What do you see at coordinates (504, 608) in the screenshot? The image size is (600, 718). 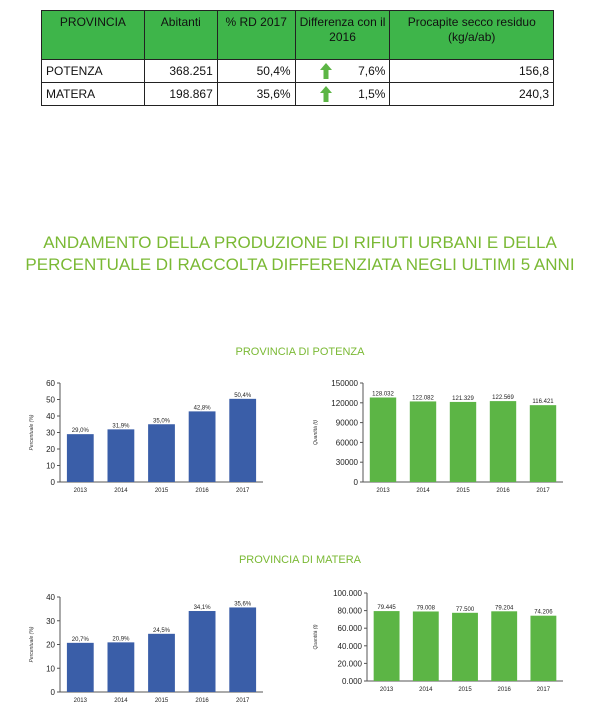 I see `bar-data-label: 79.204` at bounding box center [504, 608].